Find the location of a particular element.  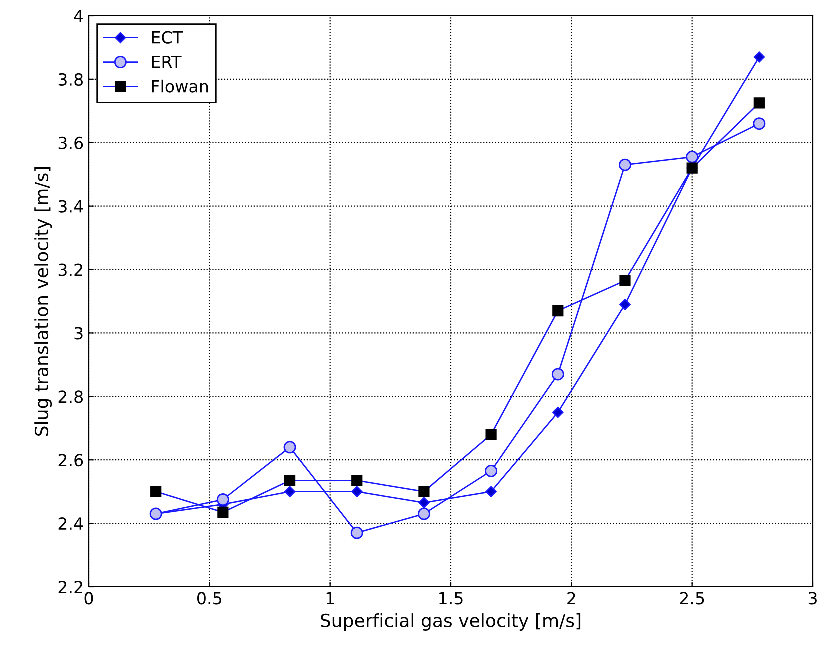

y-axis-title: Slug translation velocity [m/s] is located at coordinates (43, 301).